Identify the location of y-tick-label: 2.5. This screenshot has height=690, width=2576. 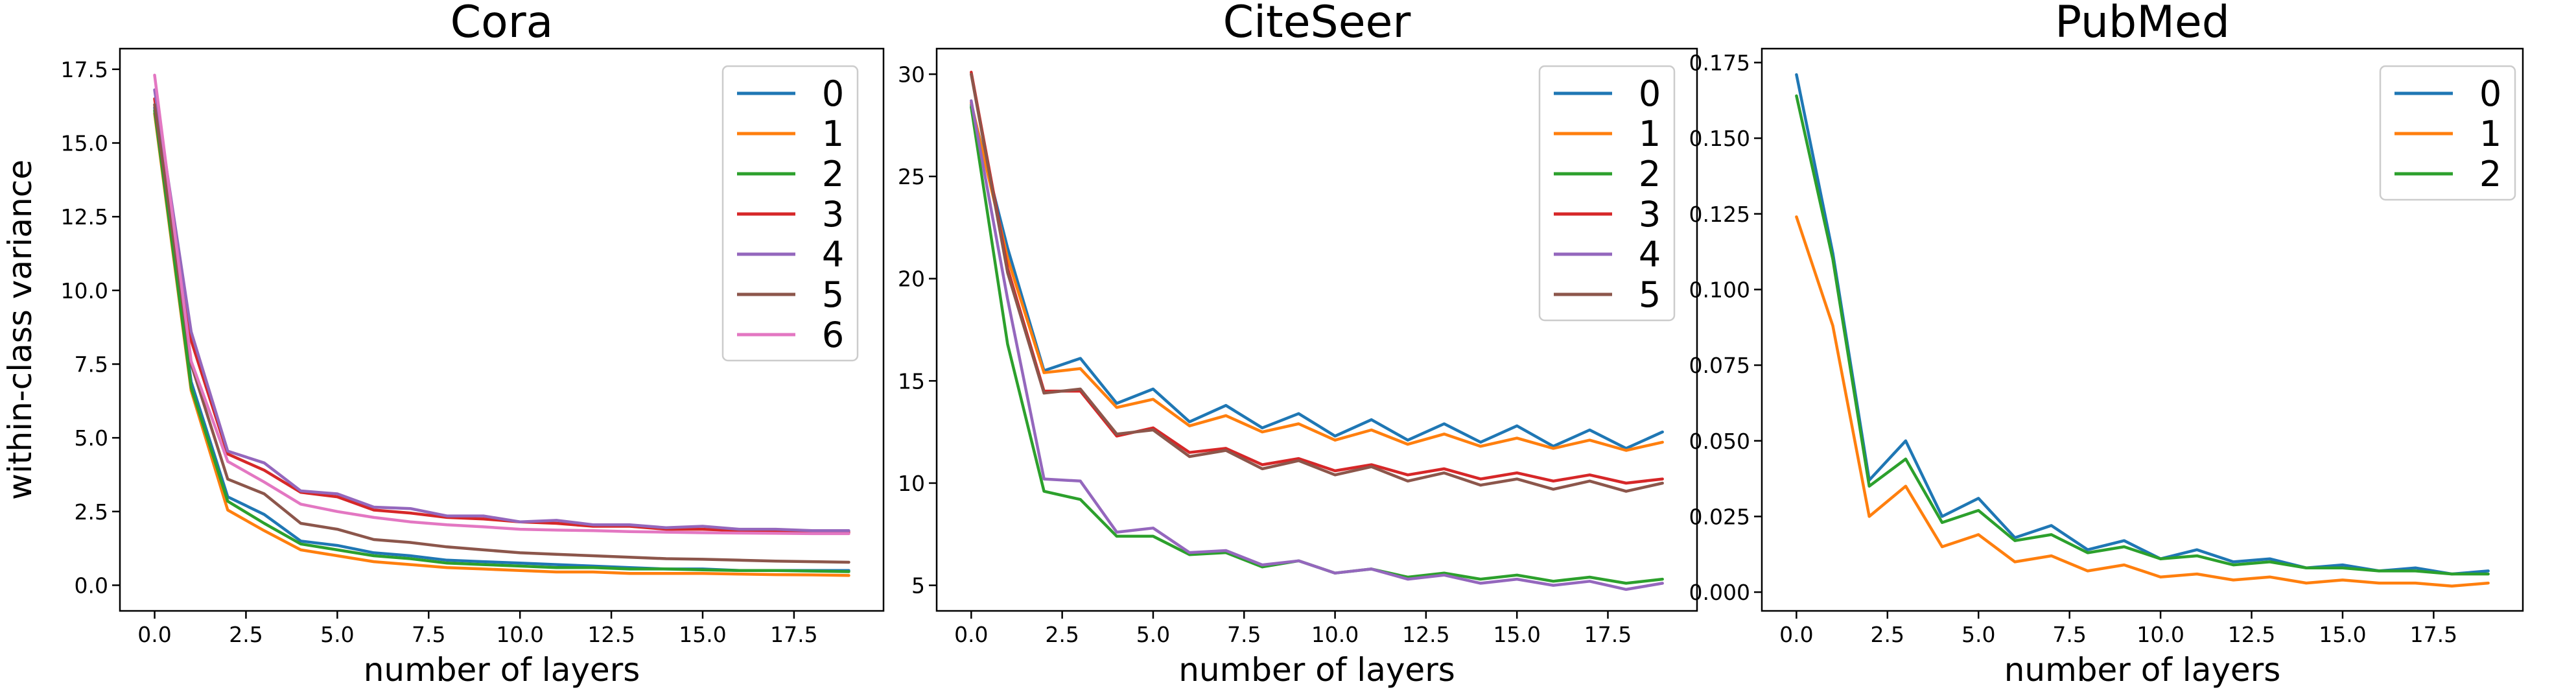
(91, 512).